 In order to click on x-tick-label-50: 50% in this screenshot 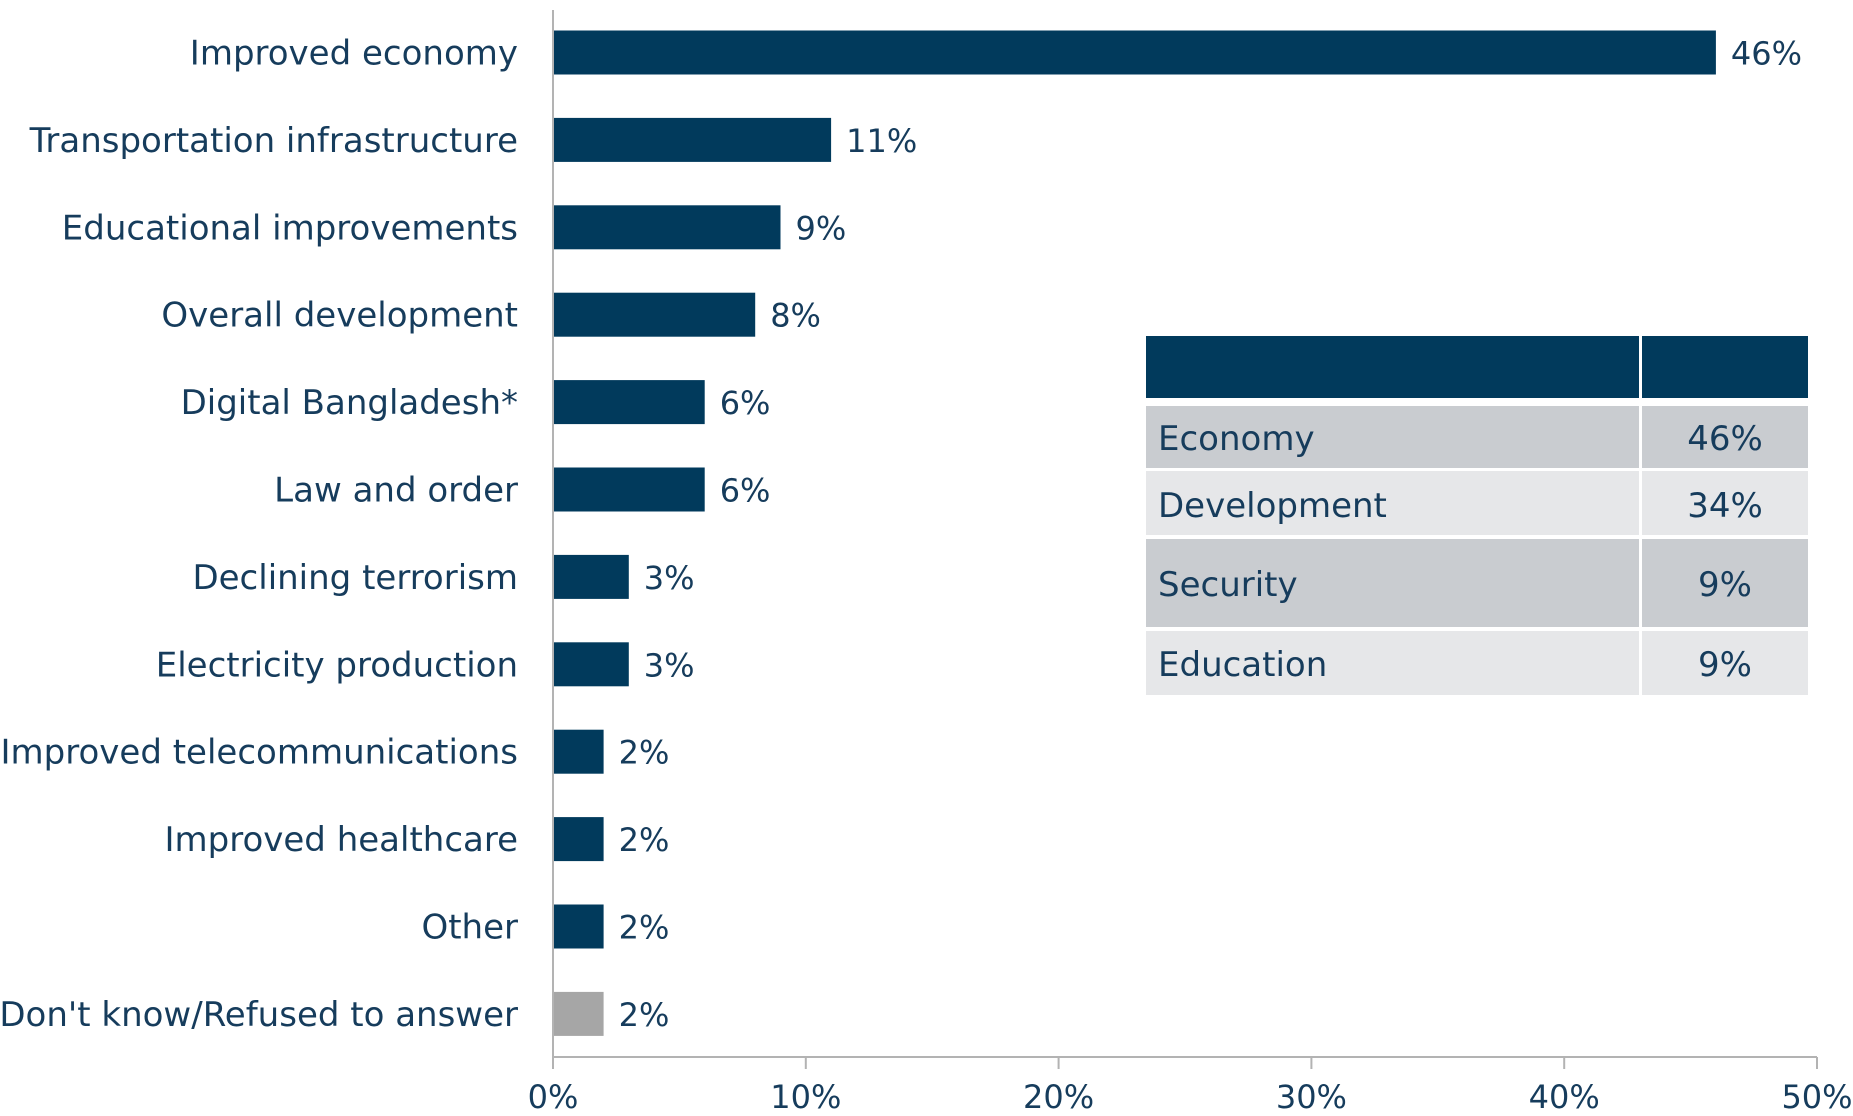, I will do `click(1816, 1097)`.